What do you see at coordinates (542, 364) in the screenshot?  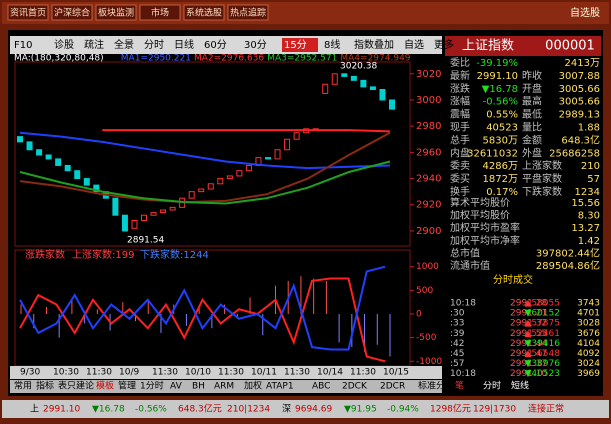 I see `tick-volume: ▼38976` at bounding box center [542, 364].